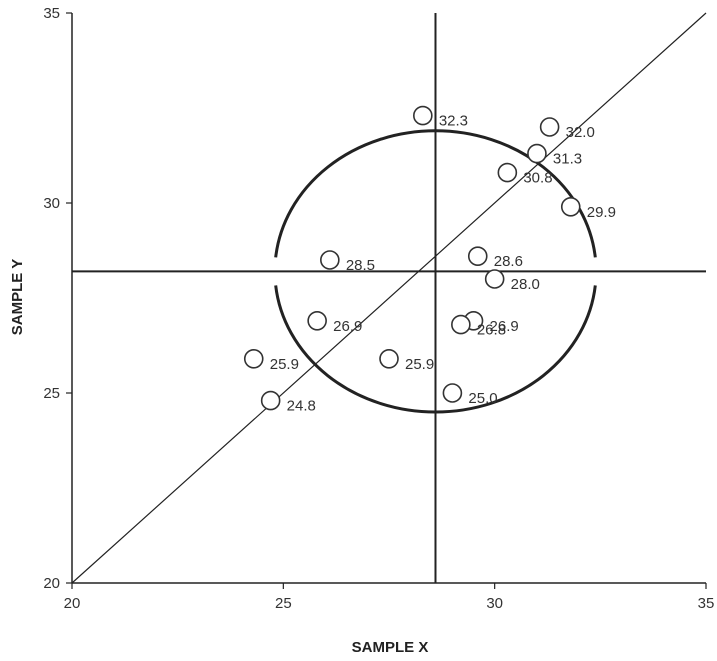 The image size is (717, 661). What do you see at coordinates (494, 603) in the screenshot?
I see `x-tick-label: 30` at bounding box center [494, 603].